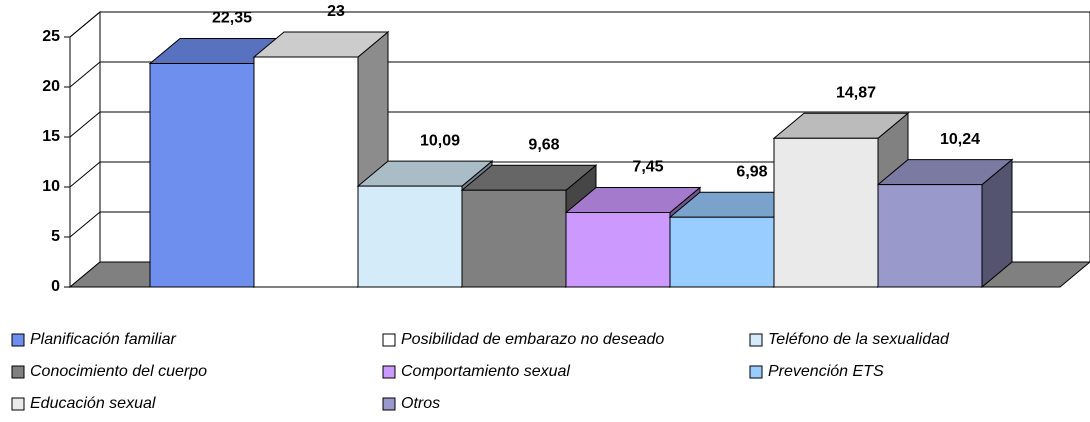  I want to click on legend-label: Conocimiento del cuerpo, so click(118, 371).